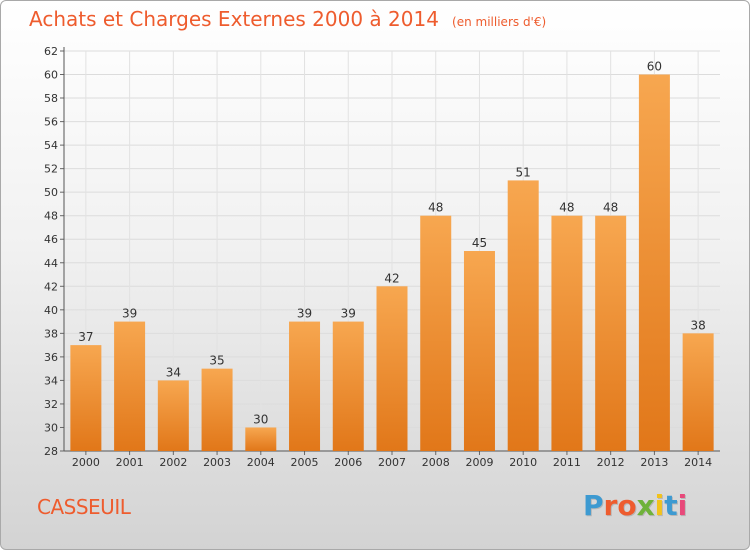  I want to click on x-tick-label: 2006, so click(348, 462).